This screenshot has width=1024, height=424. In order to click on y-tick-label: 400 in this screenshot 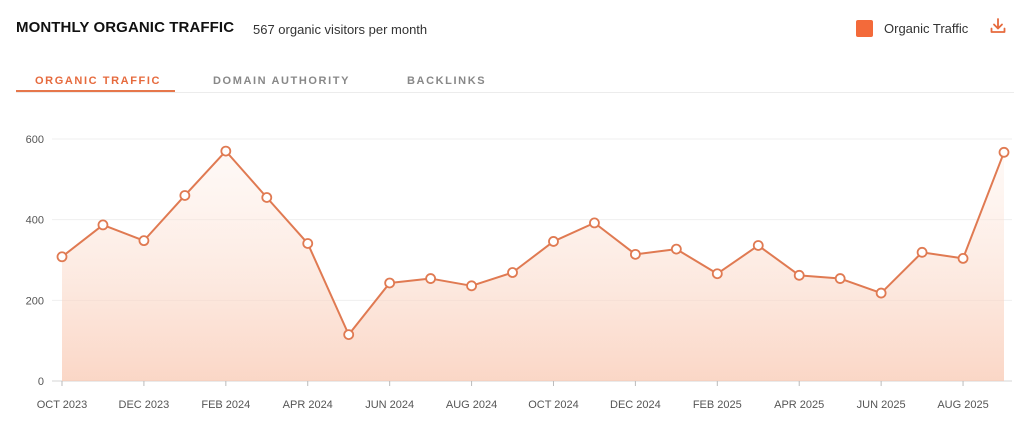, I will do `click(35, 221)`.